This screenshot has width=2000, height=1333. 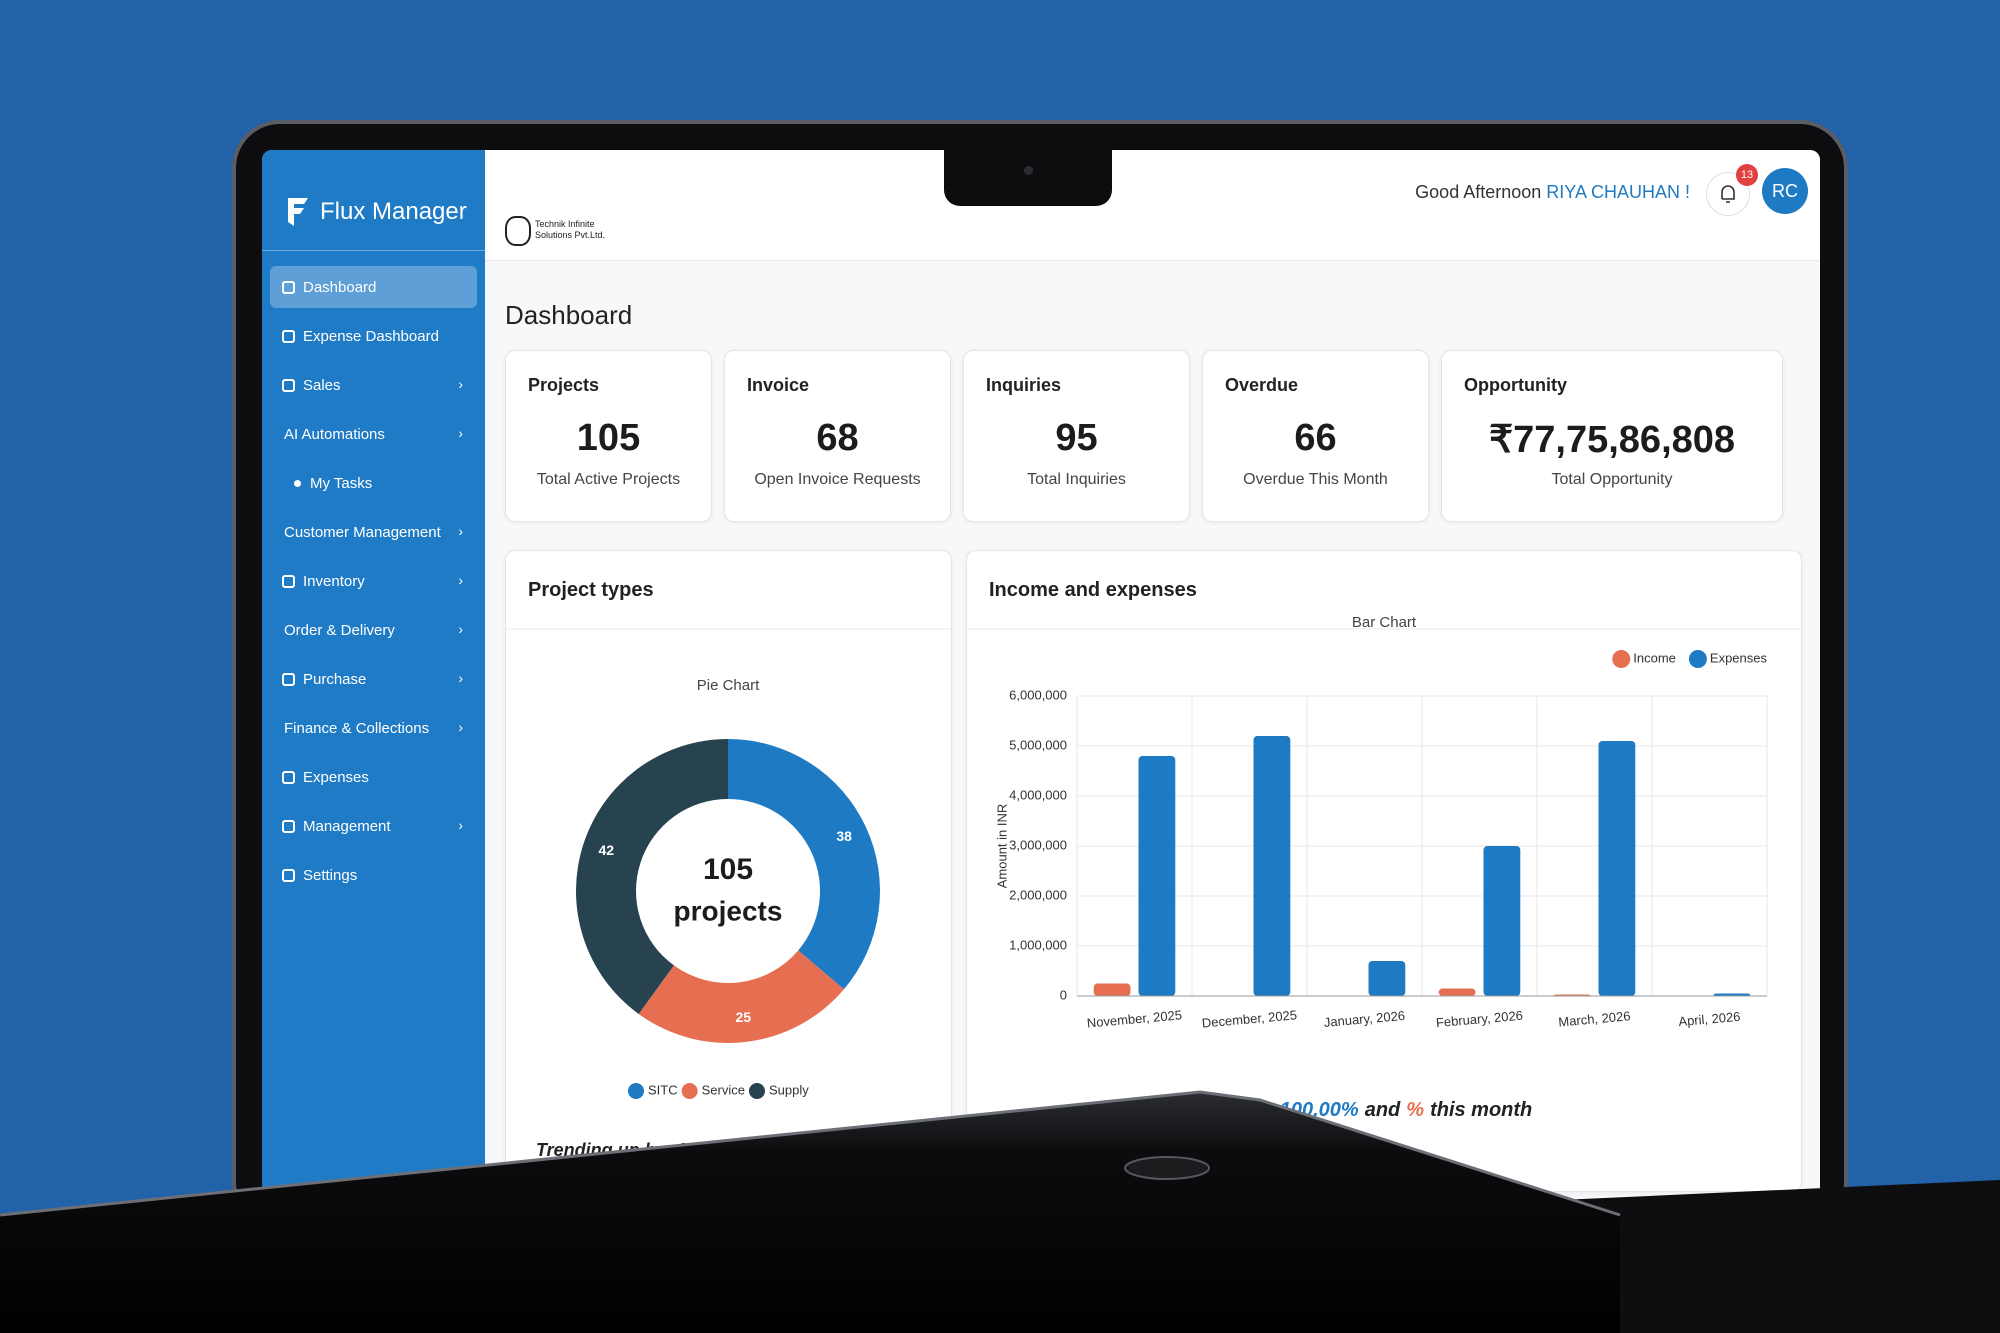 What do you see at coordinates (1076, 479) in the screenshot?
I see `stat-caption: Total Inquiries` at bounding box center [1076, 479].